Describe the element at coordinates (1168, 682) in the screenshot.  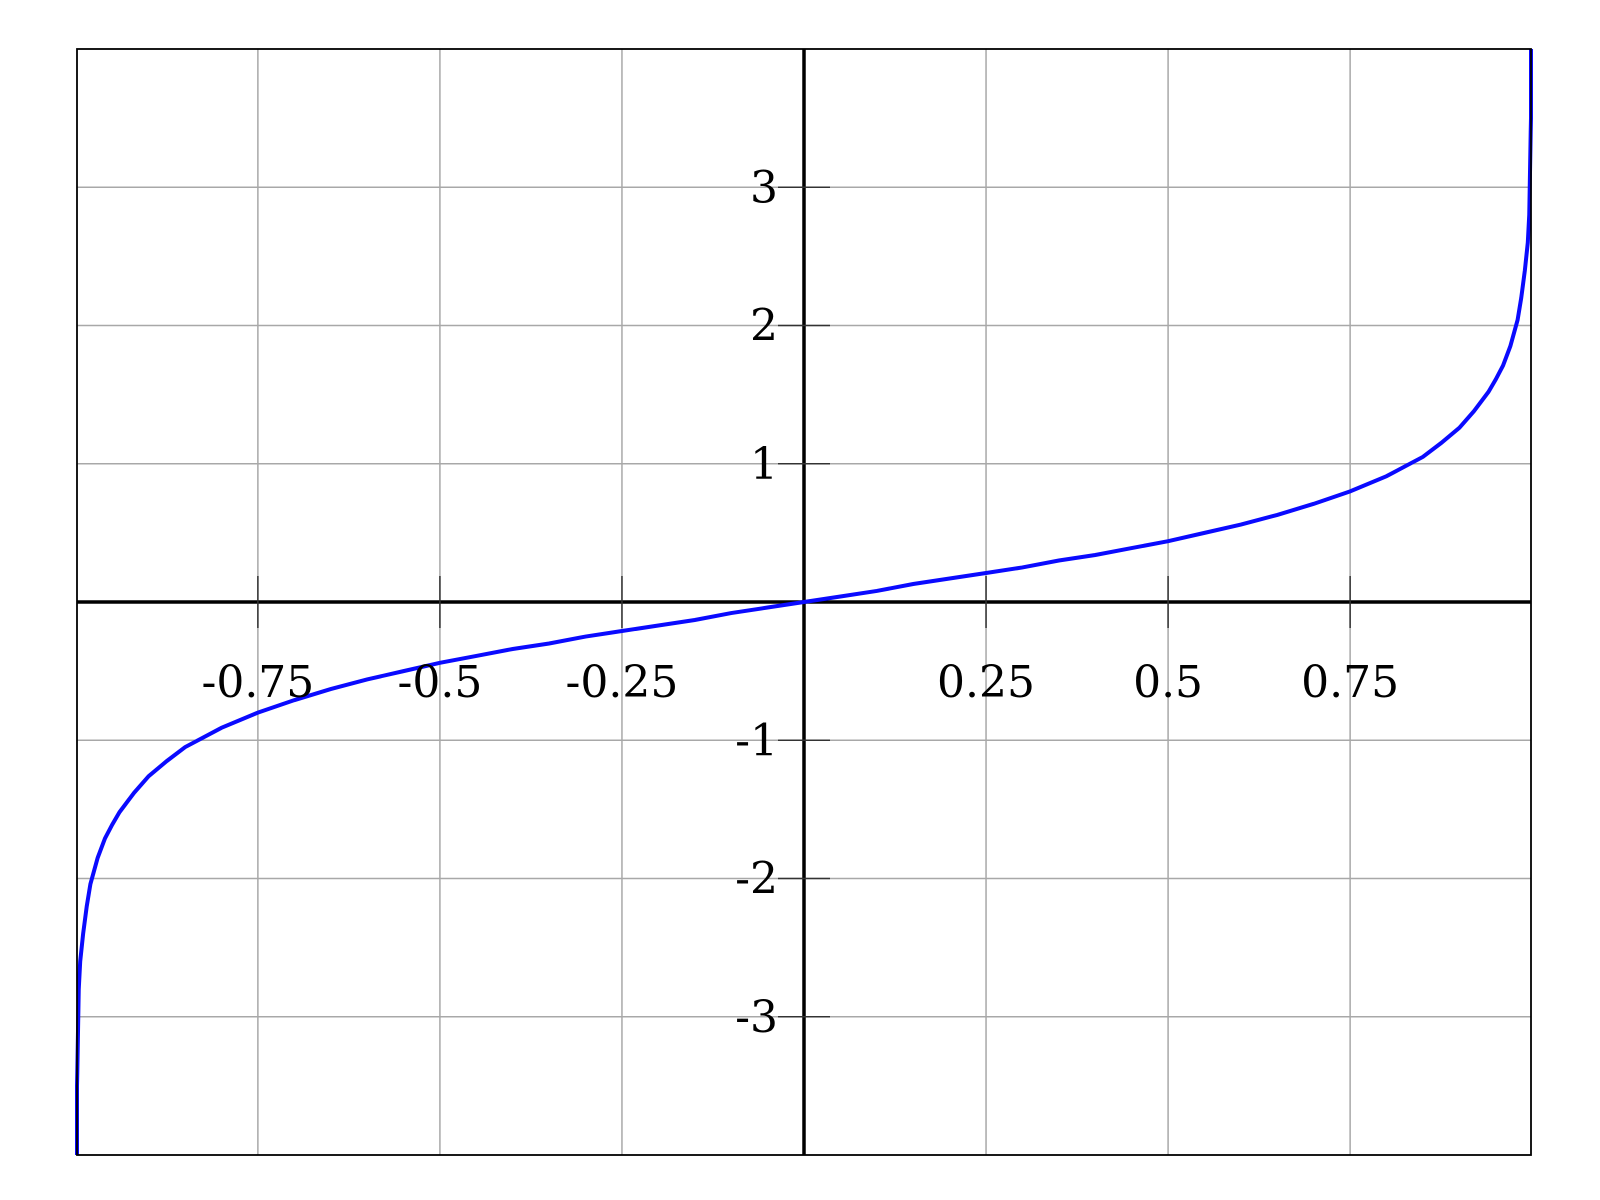
I see `x-tick-label: 0.5` at that location.